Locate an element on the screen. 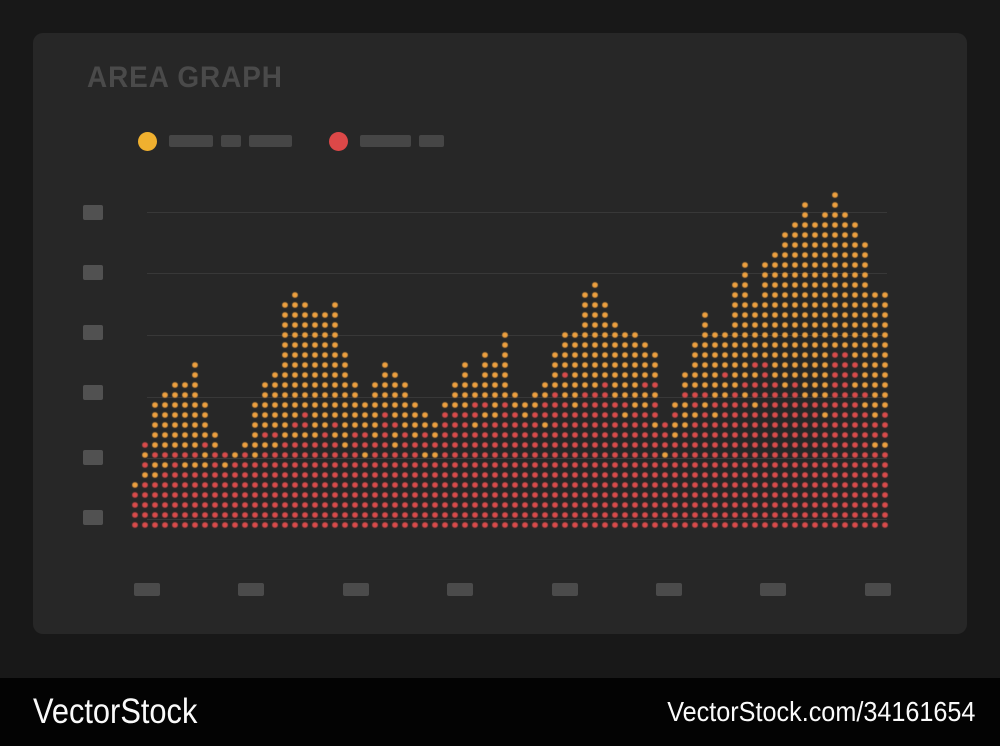 The image size is (1000, 746). vectorstock-logo-text: VectorStock is located at coordinates (115, 711).